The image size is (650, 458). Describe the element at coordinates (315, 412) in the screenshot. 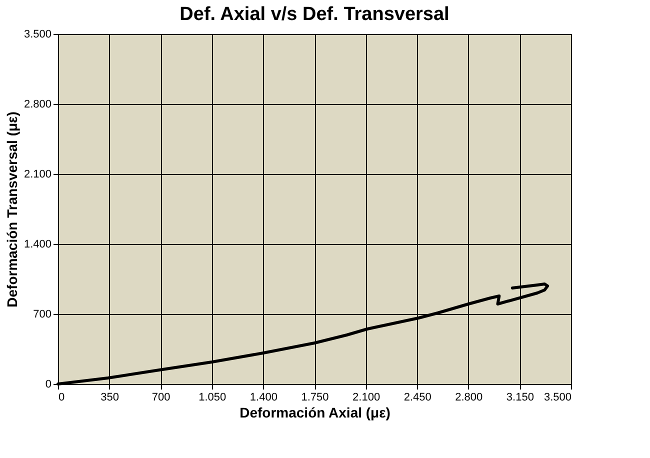

I see `x-axis-title: Deformación Axial (με)` at that location.